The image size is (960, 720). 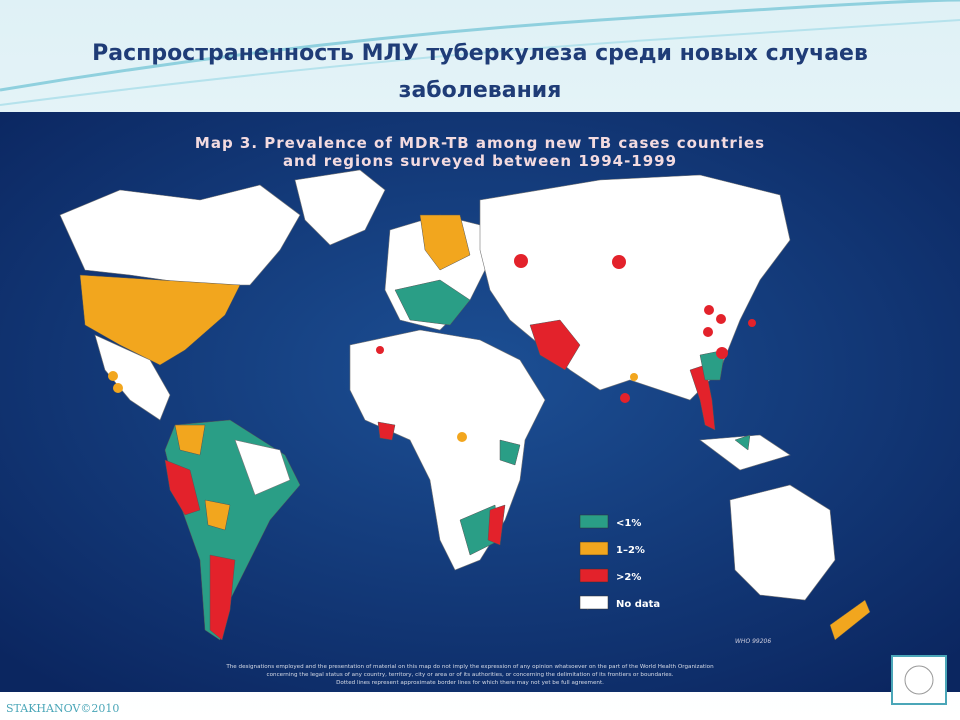 I want to click on legend: <1% 1–2% >2% No data, so click(x=619, y=562).